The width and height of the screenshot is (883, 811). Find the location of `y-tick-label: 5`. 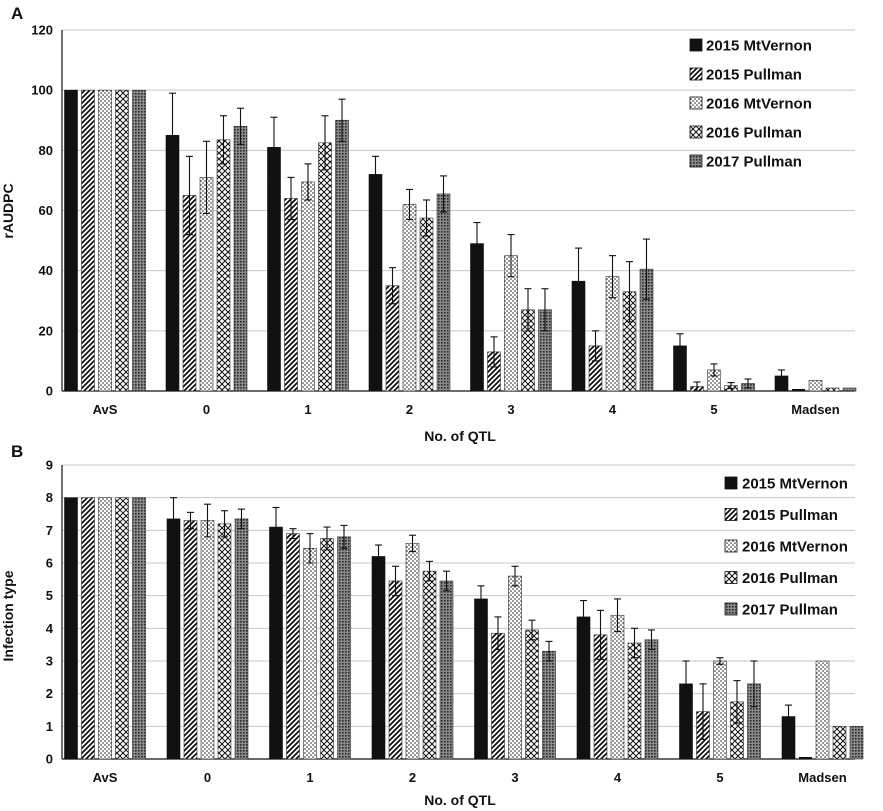

y-tick-label: 5 is located at coordinates (49, 595).